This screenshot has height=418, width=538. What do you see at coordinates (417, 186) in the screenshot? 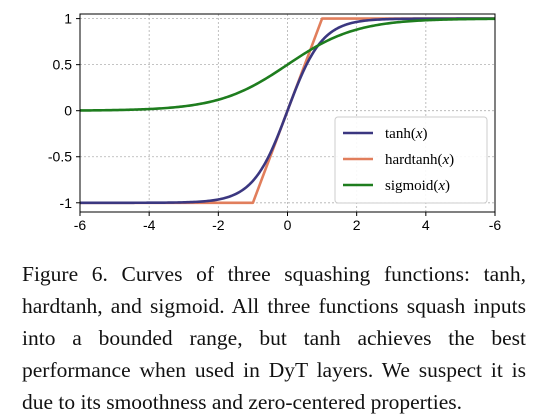
I see `legend-label-sigmoid: sigmoid(x)` at bounding box center [417, 186].